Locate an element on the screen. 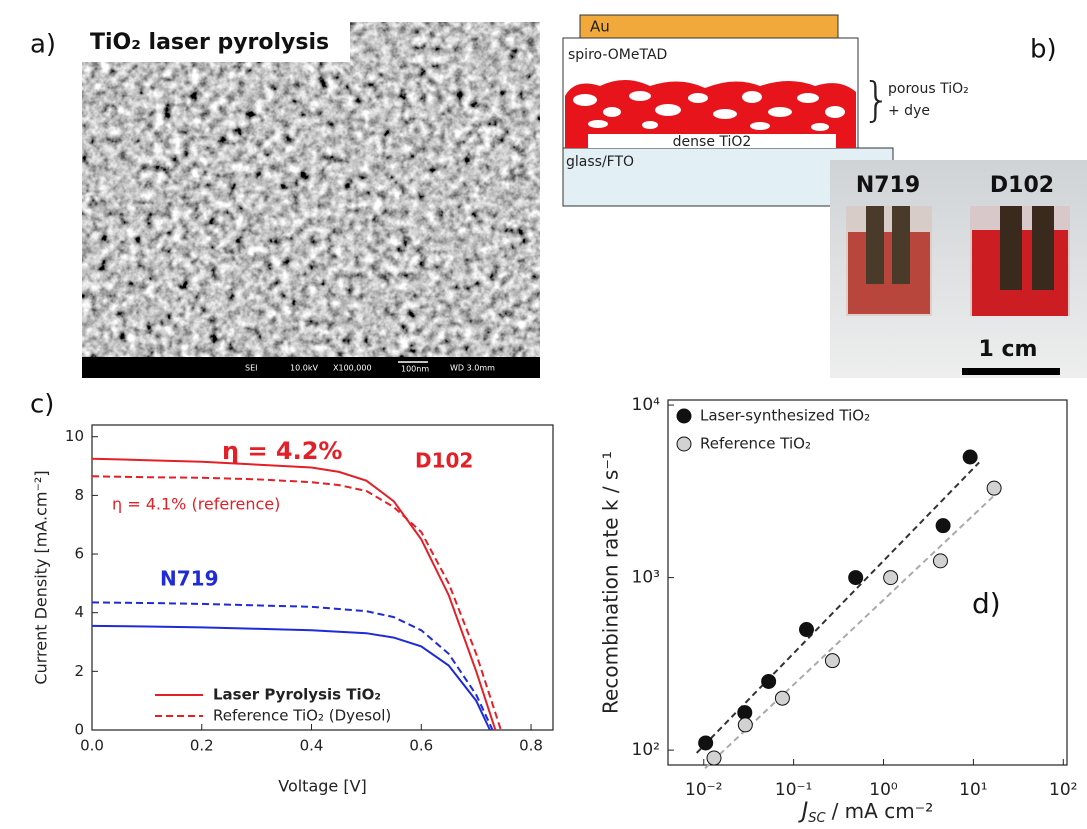 This screenshot has height=829, width=1087. y-tick-label: 8 is located at coordinates (79, 495).